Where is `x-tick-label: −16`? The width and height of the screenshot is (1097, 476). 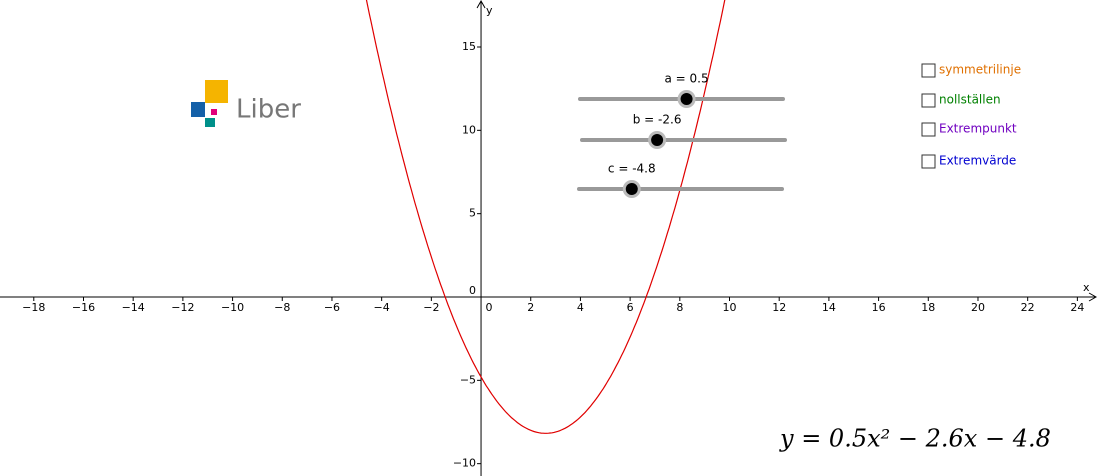 x-tick-label: −16 is located at coordinates (83, 307).